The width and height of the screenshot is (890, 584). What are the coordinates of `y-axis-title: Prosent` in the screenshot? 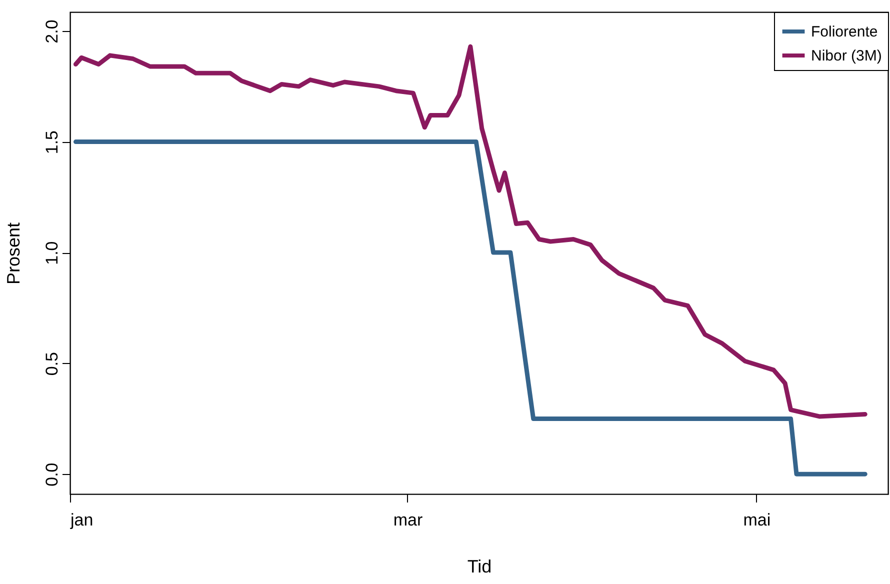 It's located at (14, 253).